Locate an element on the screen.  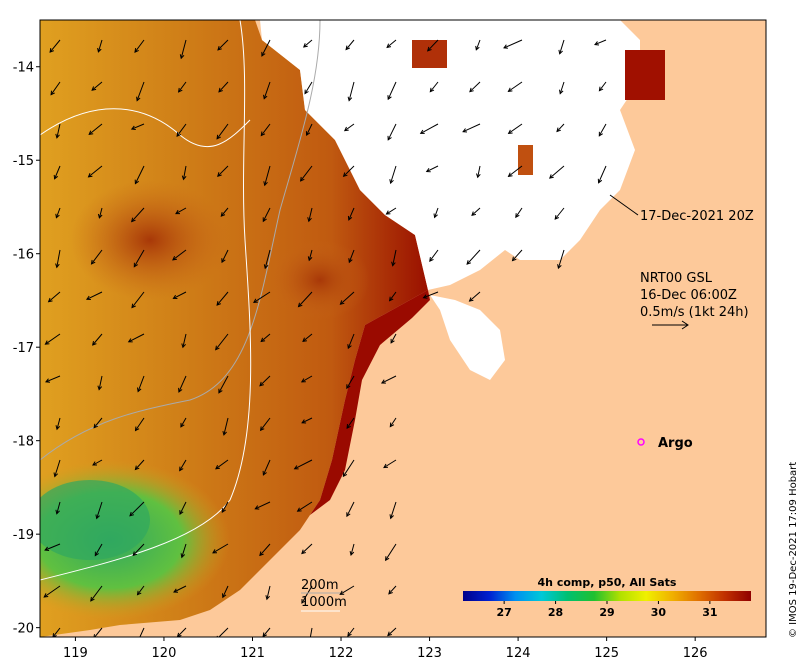
colorbar-tick-label: 31 is located at coordinates (709, 612).